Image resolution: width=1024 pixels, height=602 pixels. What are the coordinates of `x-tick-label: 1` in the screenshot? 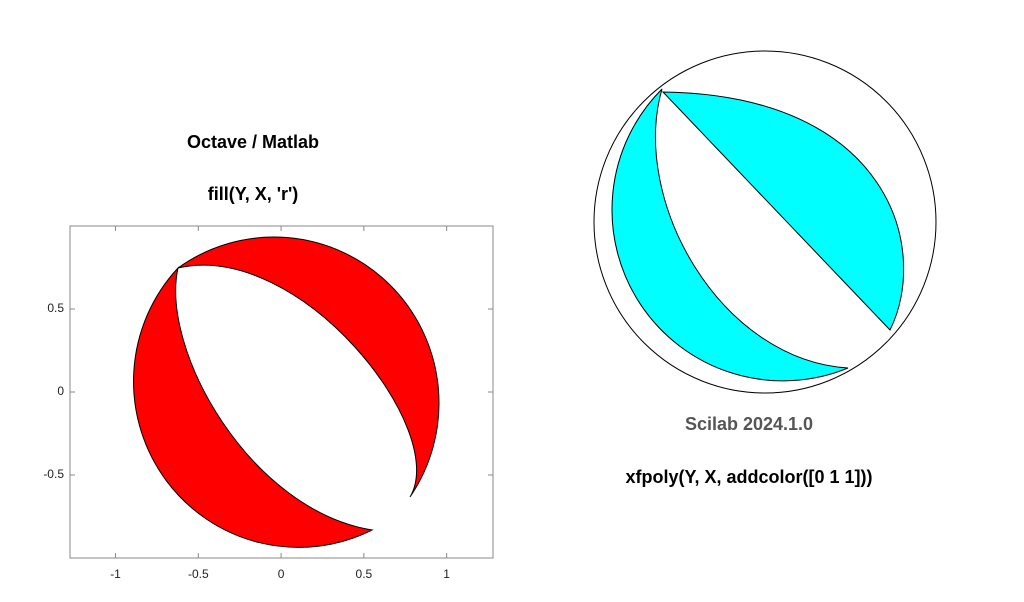 It's located at (446, 574).